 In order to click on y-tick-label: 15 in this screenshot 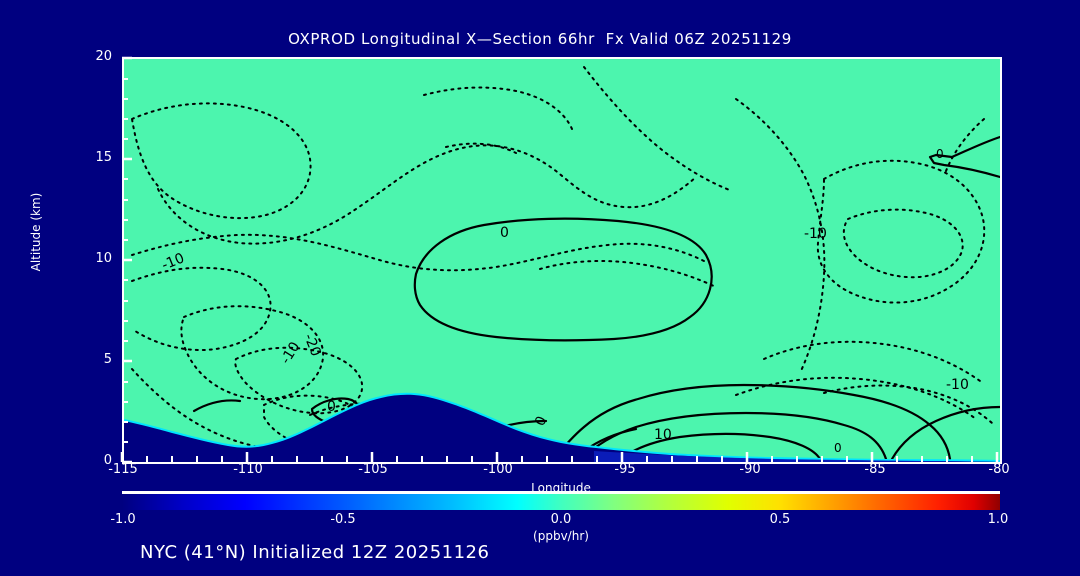, I will do `click(103, 157)`.